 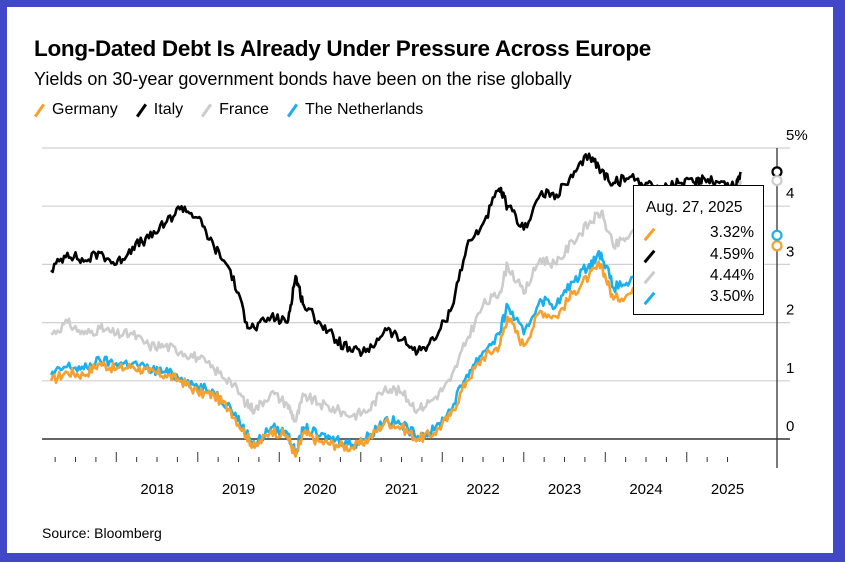 I want to click on tooltip: Aug. 27, 2025 3.32% 4.59% 4.44% 3.50%, so click(x=698, y=250).